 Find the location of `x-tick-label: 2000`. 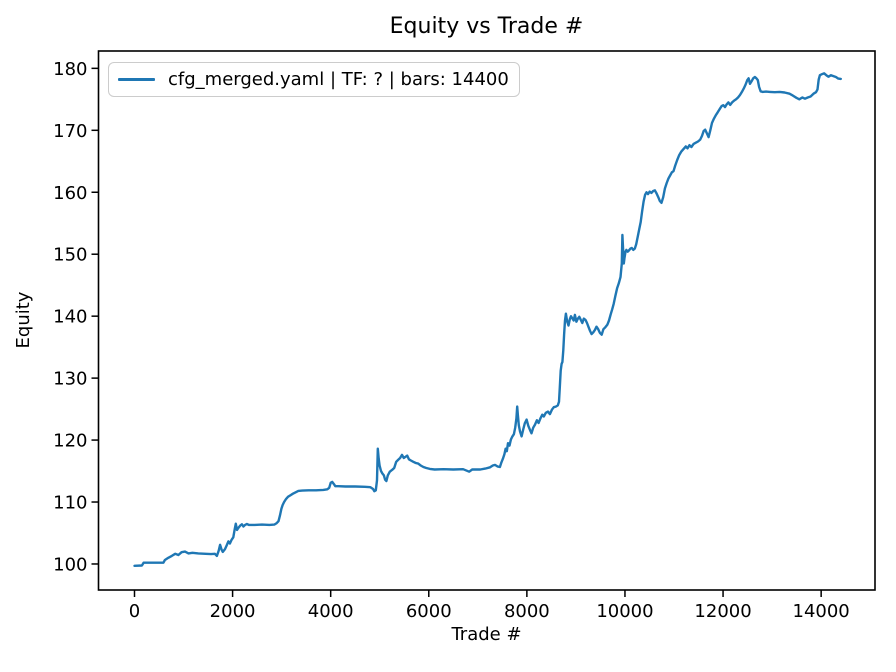

x-tick-label: 2000 is located at coordinates (233, 611).